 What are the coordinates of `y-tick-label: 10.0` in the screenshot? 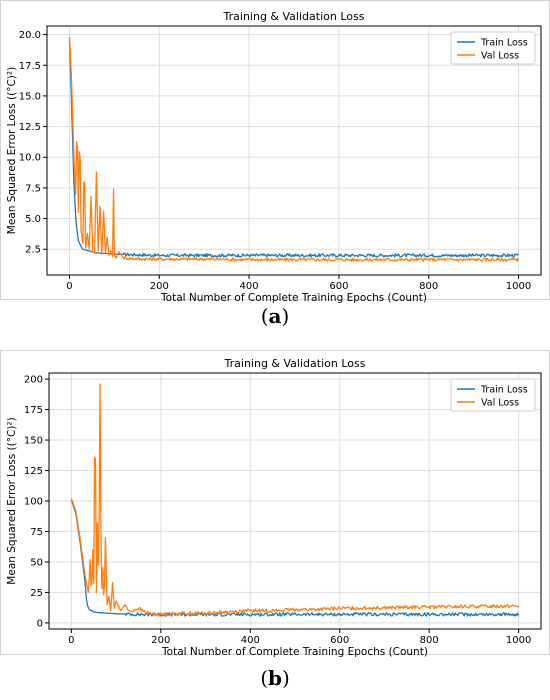 It's located at (30, 158).